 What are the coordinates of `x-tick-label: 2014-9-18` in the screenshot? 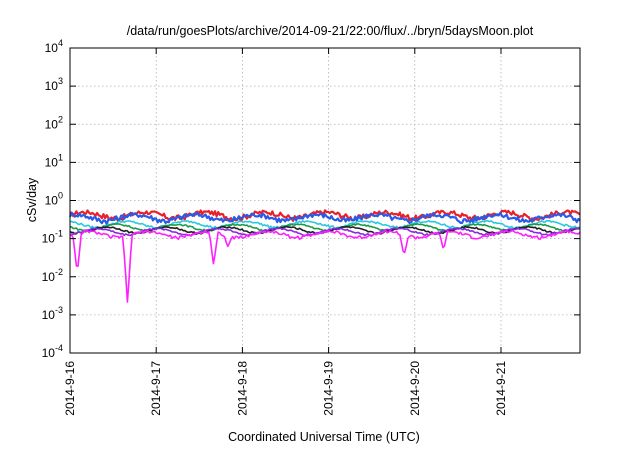 It's located at (242, 388).